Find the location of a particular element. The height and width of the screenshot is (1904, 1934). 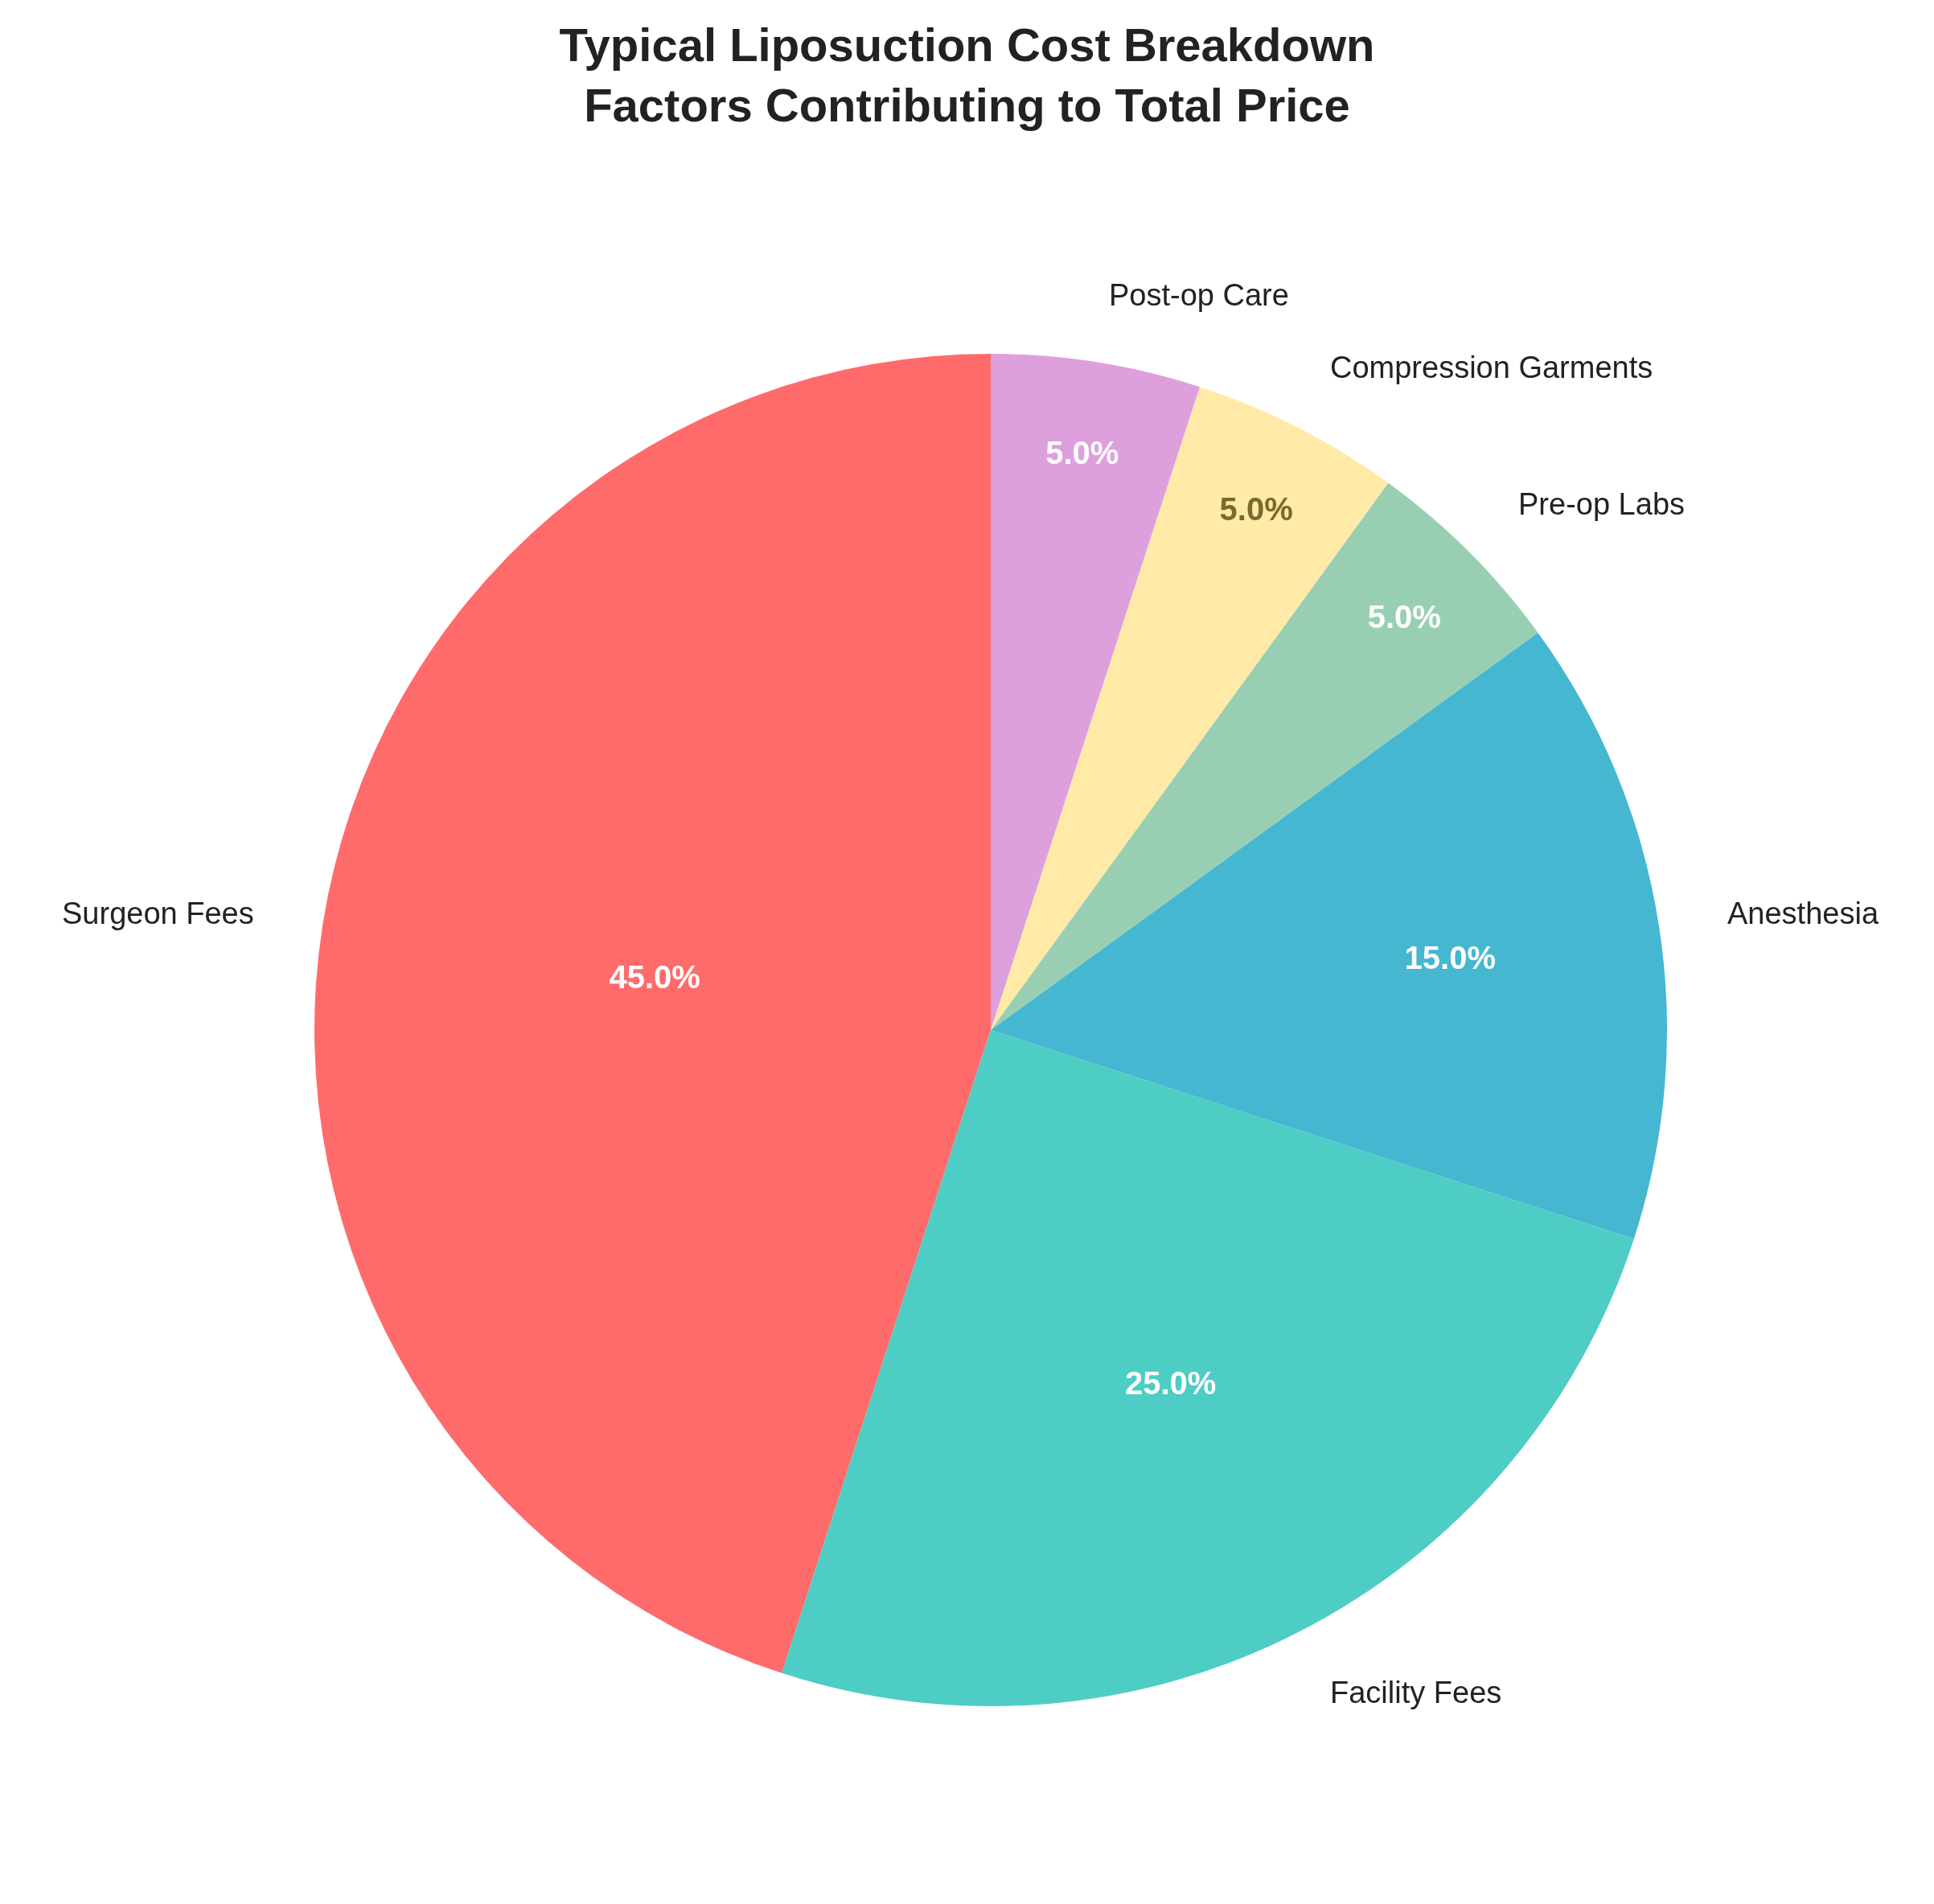

slice-label: Facility Fees is located at coordinates (1416, 1692).